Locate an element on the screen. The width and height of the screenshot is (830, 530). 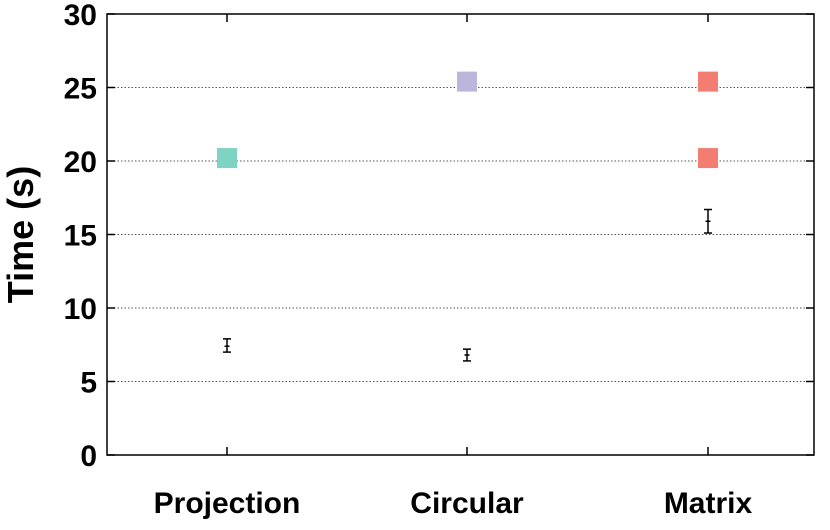
x-tick-label-matrix: Matrix is located at coordinates (708, 503).